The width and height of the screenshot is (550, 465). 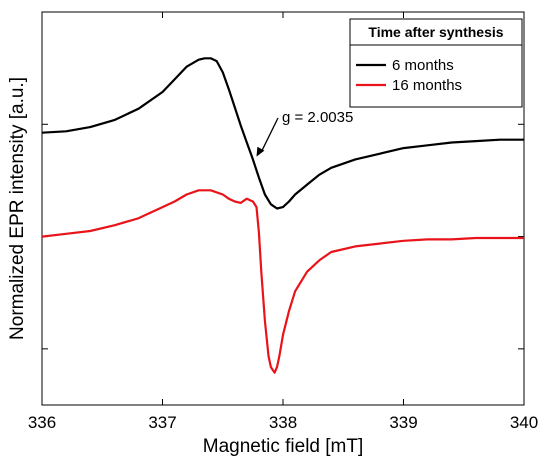 What do you see at coordinates (317, 117) in the screenshot?
I see `annotation-text: g = 2.0035` at bounding box center [317, 117].